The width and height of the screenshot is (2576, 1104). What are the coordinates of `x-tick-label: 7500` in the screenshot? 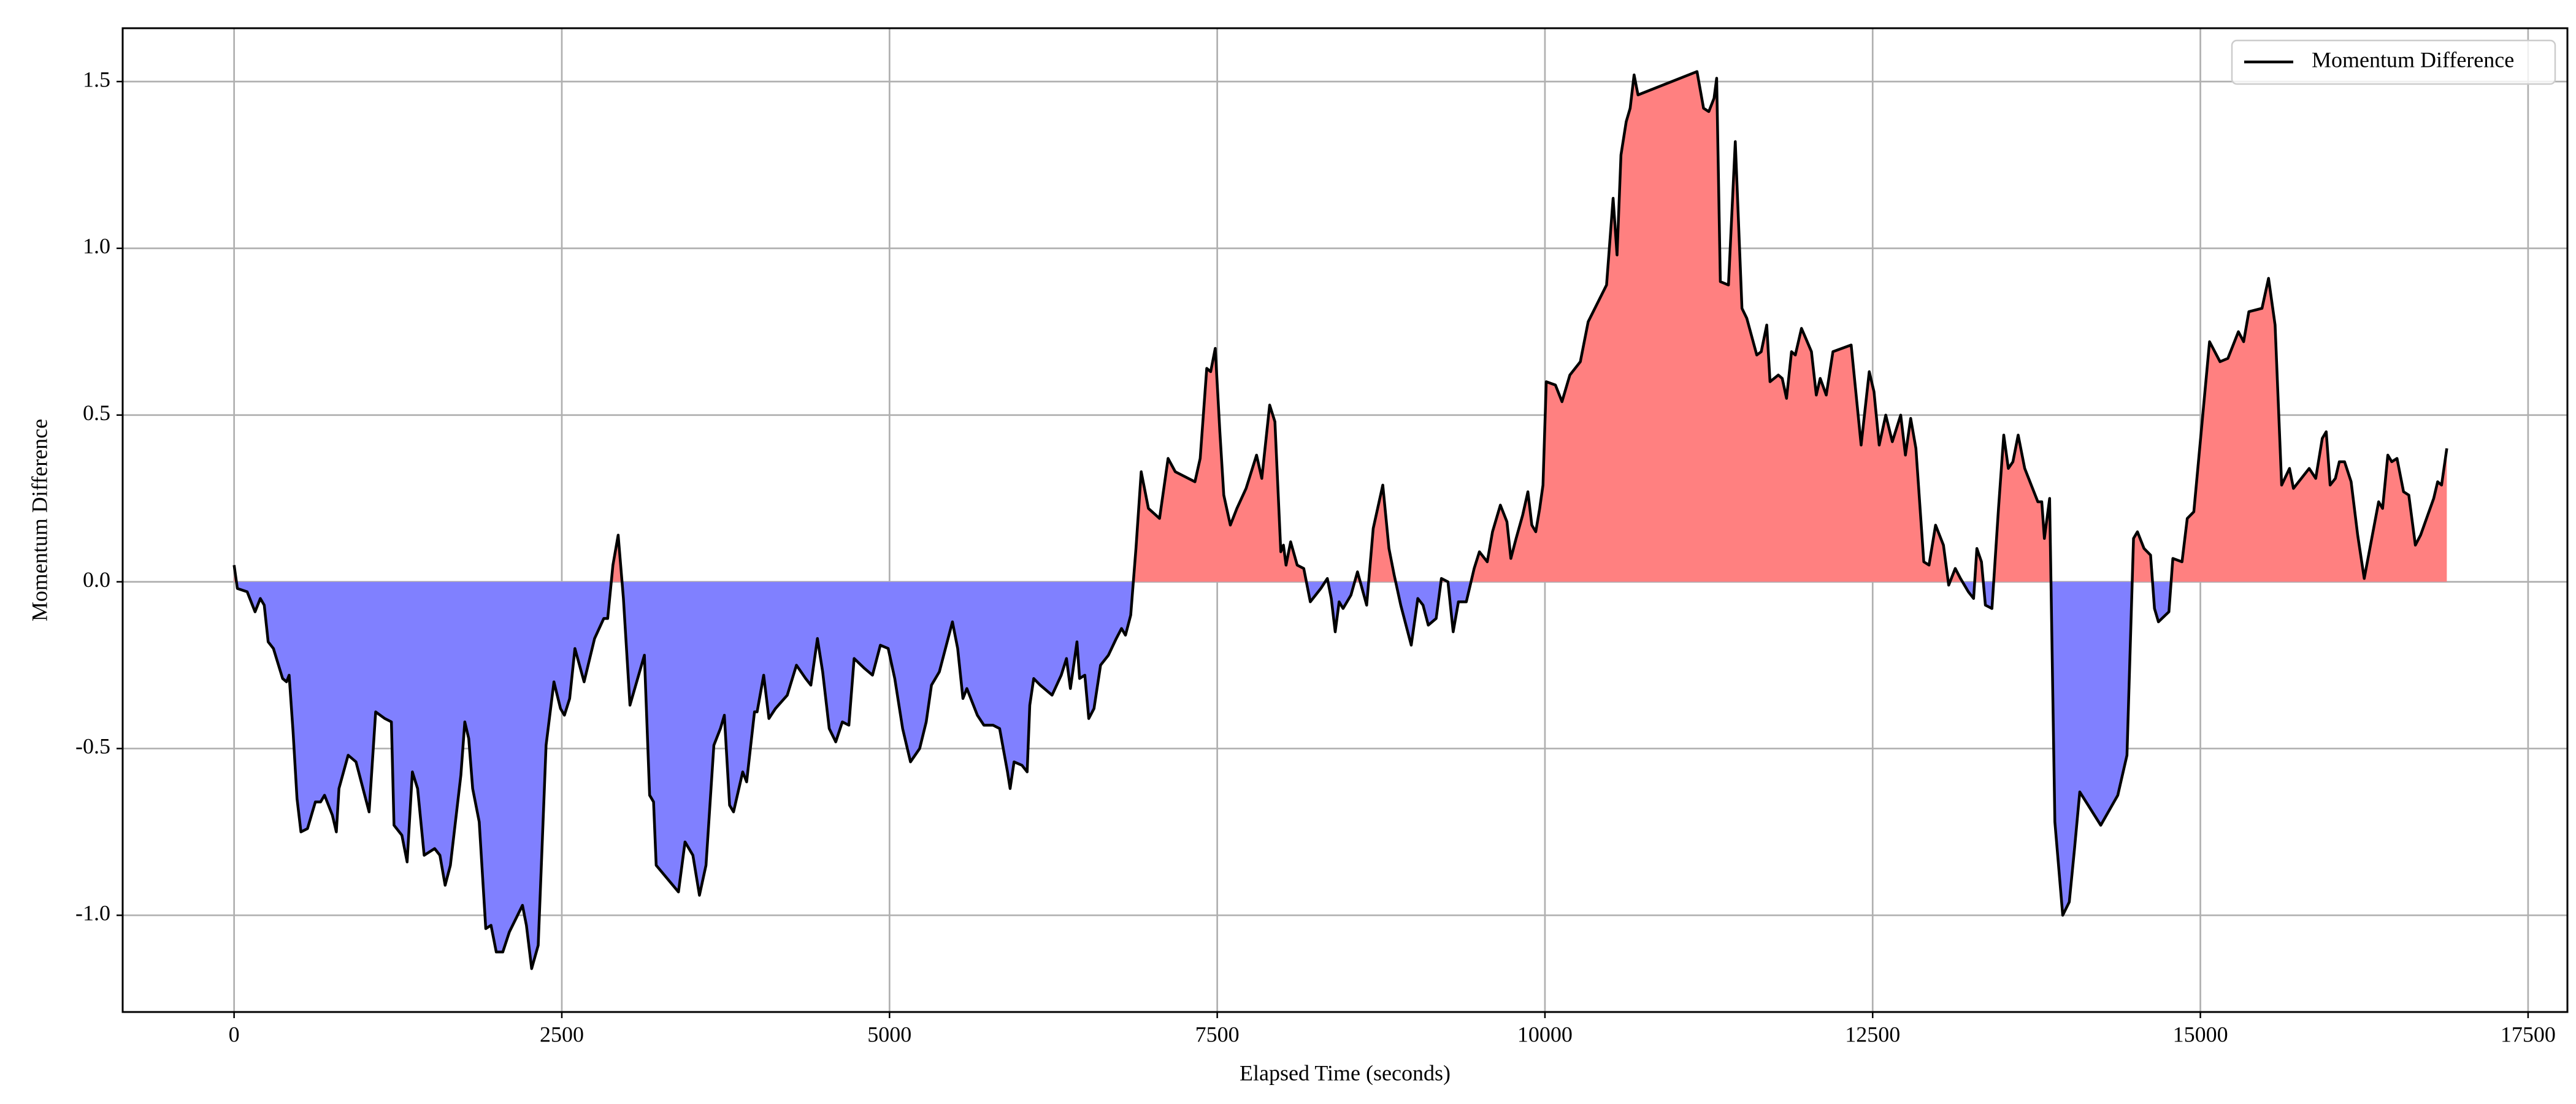 It's located at (1217, 1034).